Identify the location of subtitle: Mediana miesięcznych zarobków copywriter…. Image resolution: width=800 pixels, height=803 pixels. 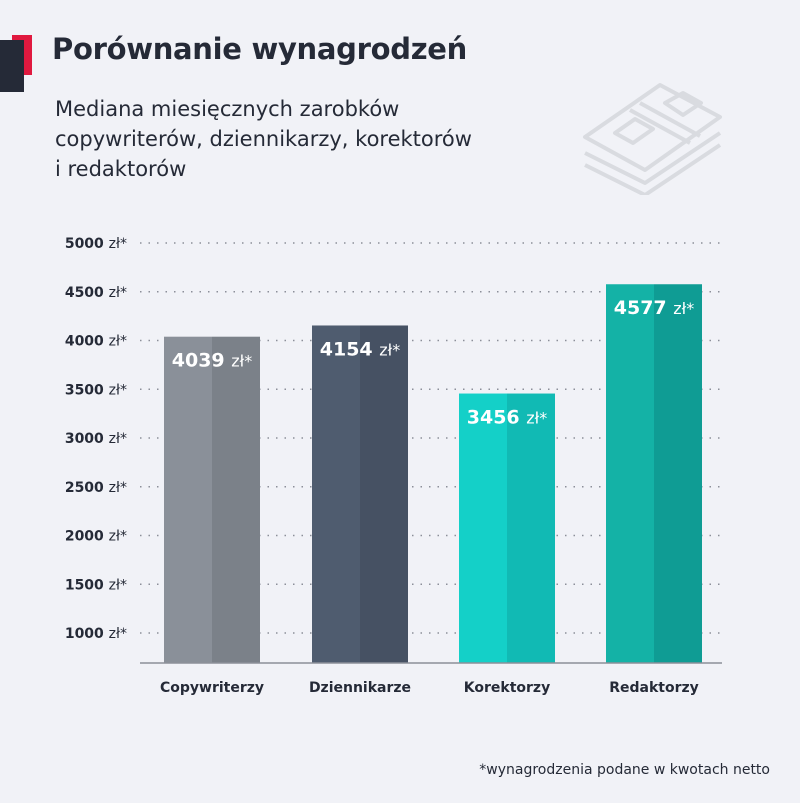
(305, 139).